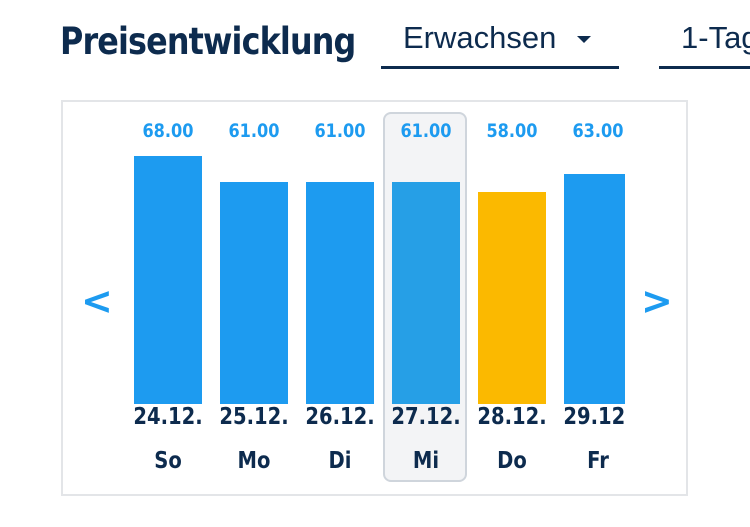 The height and width of the screenshot is (527, 750). I want to click on day-column-27-12: 61.00 27.12. Mi, so click(426, 298).